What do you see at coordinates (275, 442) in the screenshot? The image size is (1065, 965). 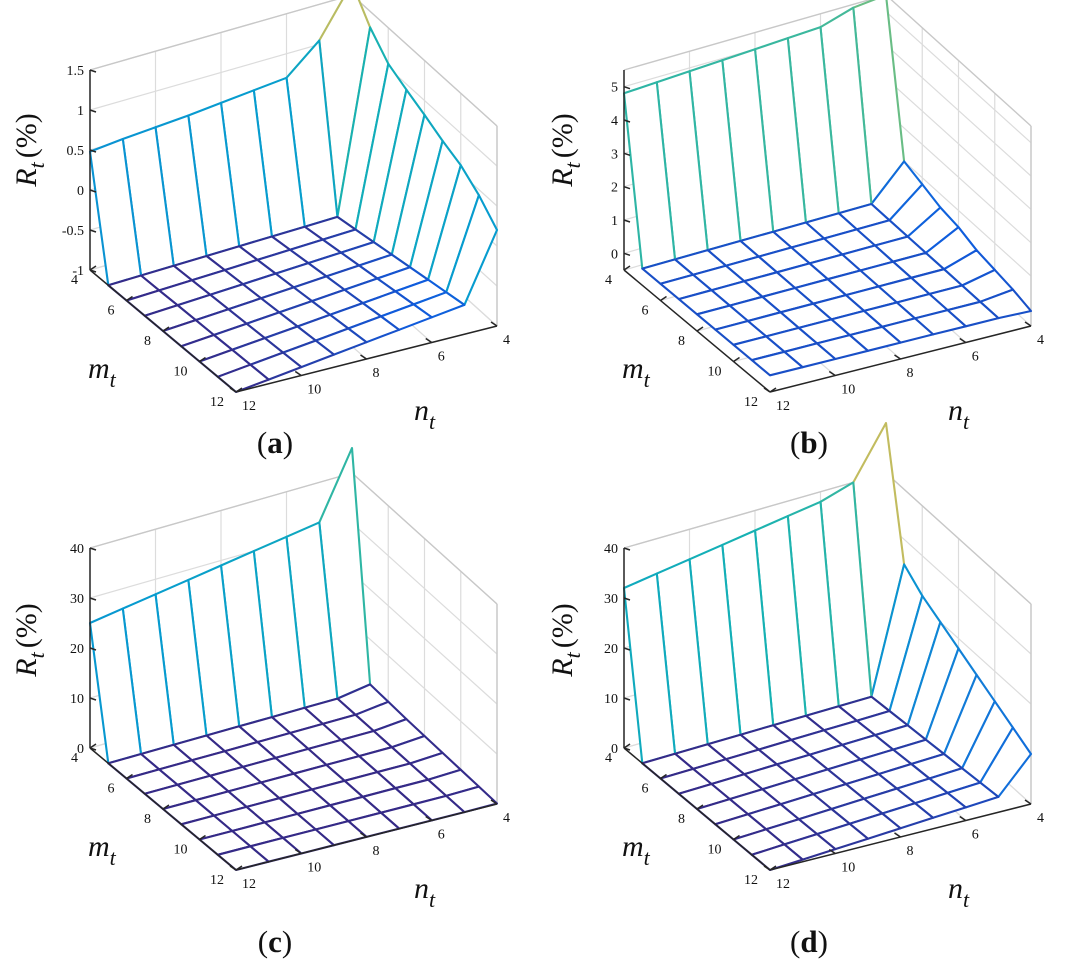 I see `panel-caption: (a)` at bounding box center [275, 442].